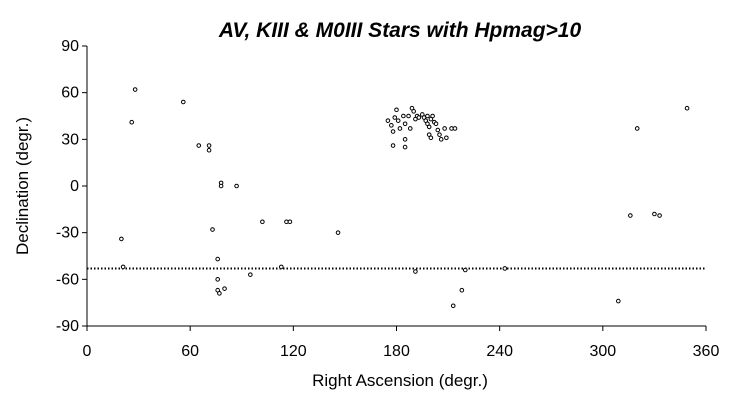 This screenshot has width=745, height=400. I want to click on y-axis-label: Declination (degr.), so click(22, 186).